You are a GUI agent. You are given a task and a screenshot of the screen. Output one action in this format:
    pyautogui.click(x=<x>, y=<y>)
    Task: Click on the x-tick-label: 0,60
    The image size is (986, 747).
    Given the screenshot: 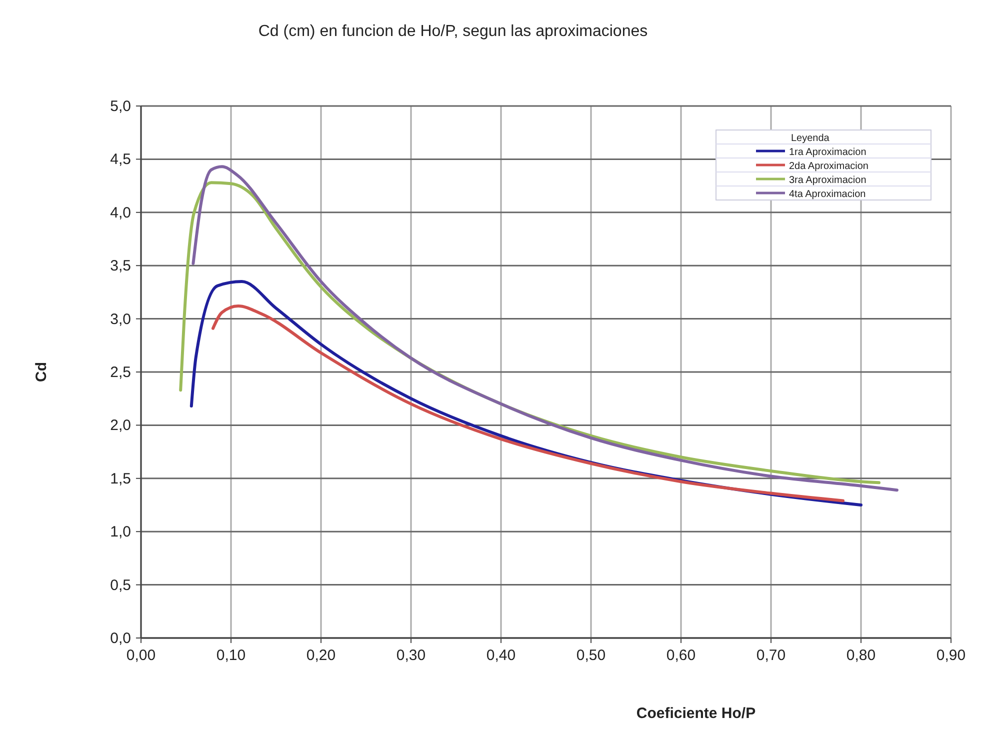 What is the action you would take?
    pyautogui.click(x=681, y=655)
    